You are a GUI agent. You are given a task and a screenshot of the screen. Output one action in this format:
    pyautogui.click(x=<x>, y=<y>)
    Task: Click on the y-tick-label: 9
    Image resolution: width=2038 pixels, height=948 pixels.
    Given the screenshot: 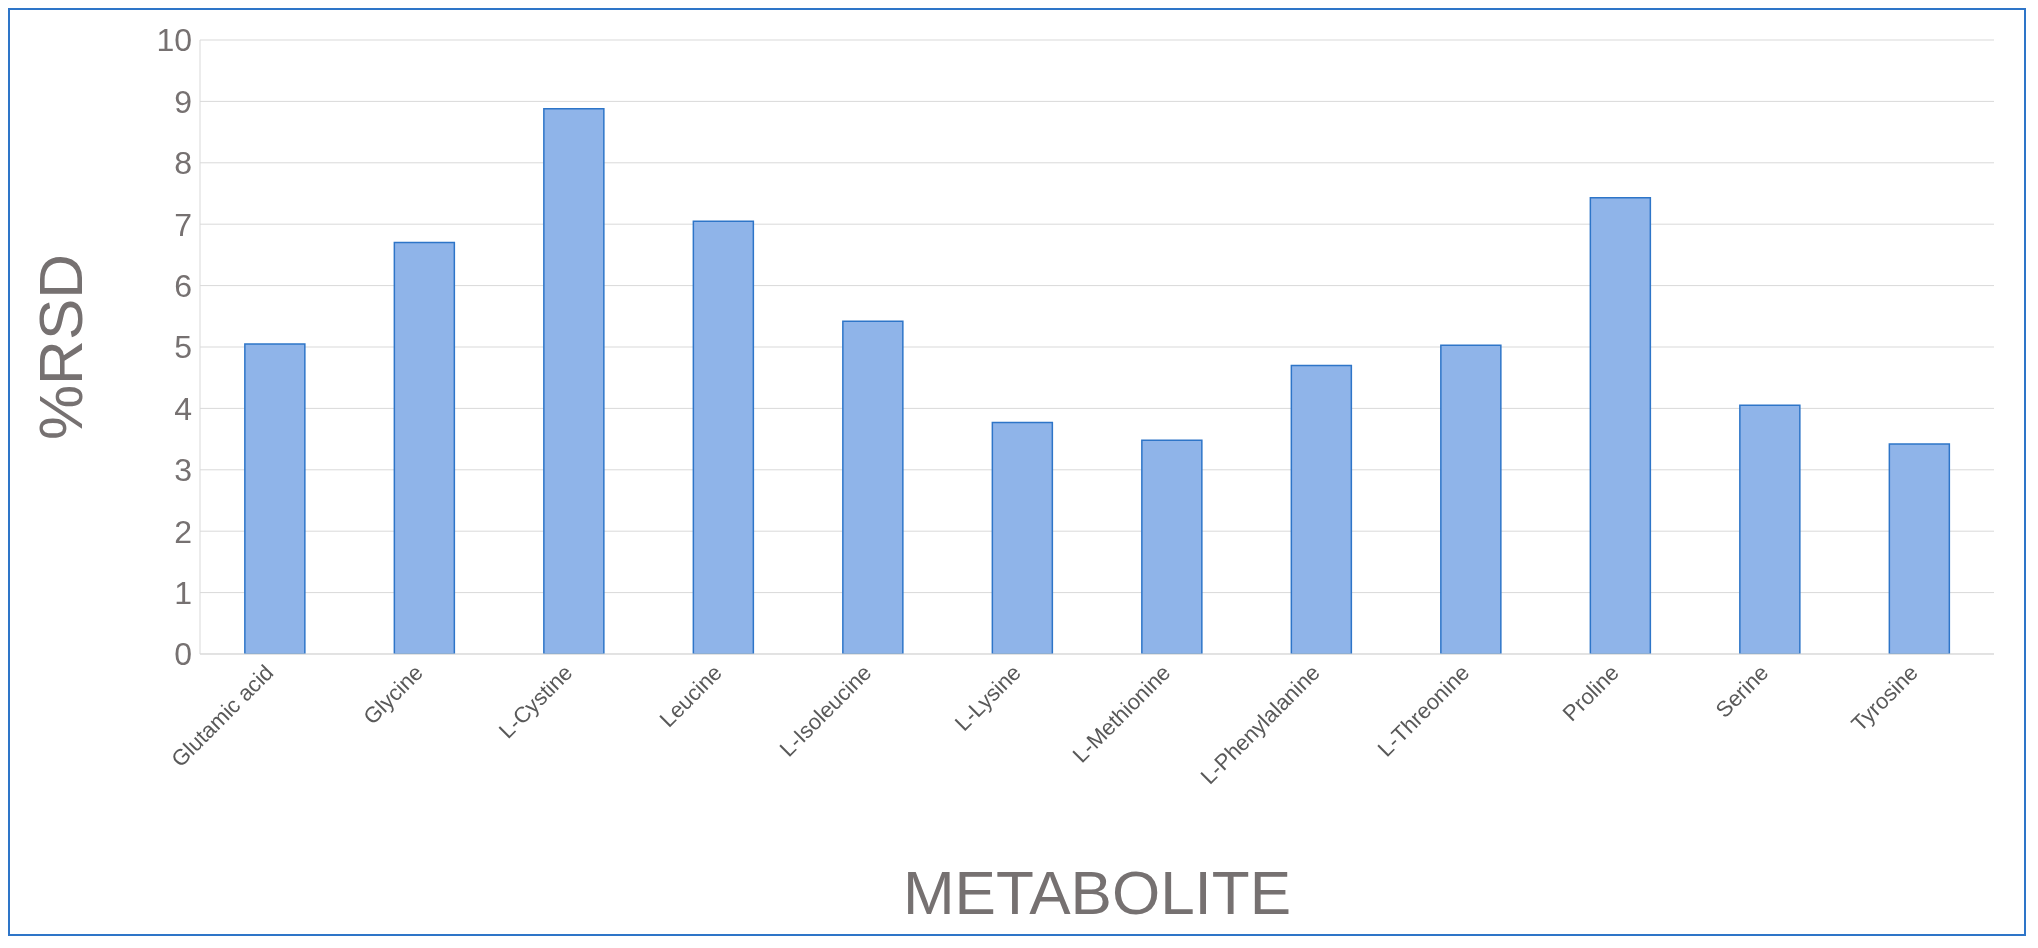 What is the action you would take?
    pyautogui.click(x=183, y=101)
    